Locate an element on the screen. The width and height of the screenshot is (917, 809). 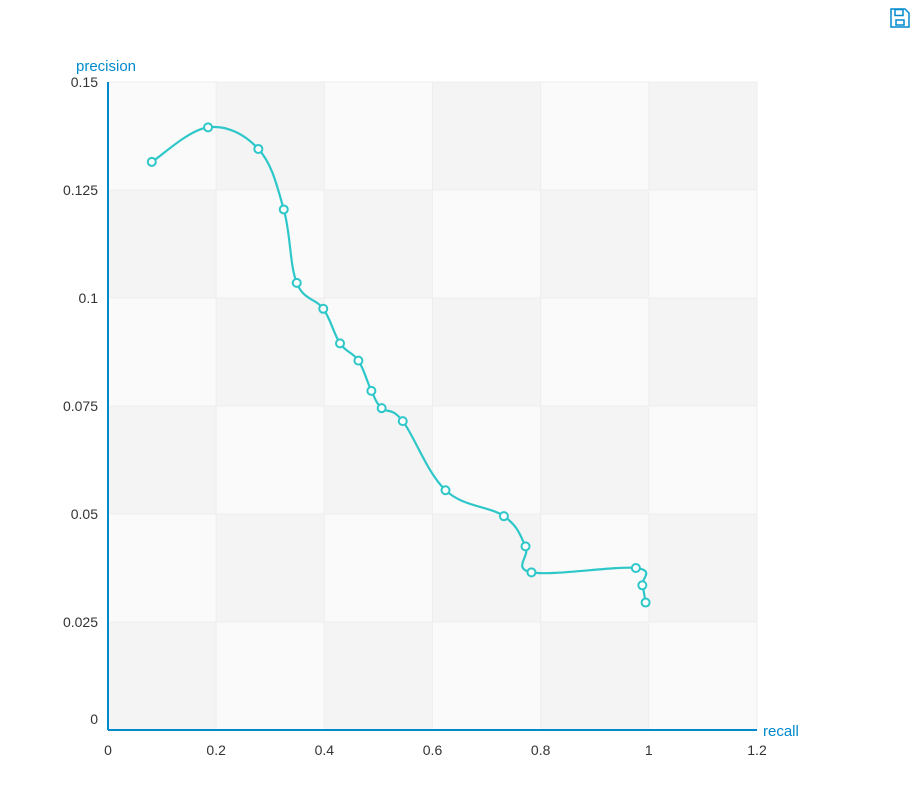
y-tick-labels: 0 0.025 0.05 0.075 0.1 0.125 0.15 is located at coordinates (80, 400).